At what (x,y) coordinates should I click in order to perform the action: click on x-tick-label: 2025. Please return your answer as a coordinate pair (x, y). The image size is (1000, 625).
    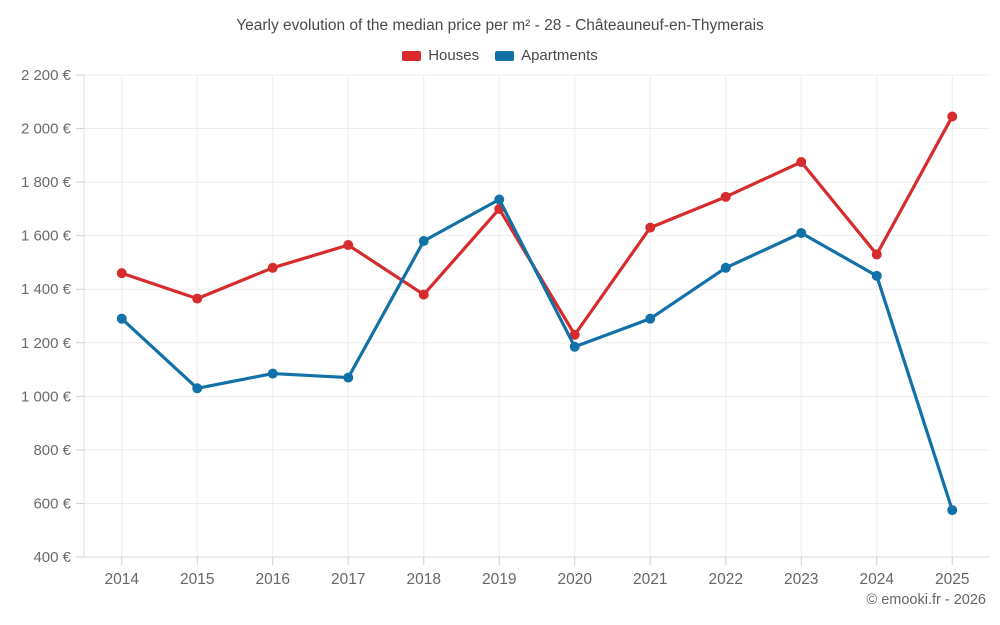
    Looking at the image, I should click on (952, 579).